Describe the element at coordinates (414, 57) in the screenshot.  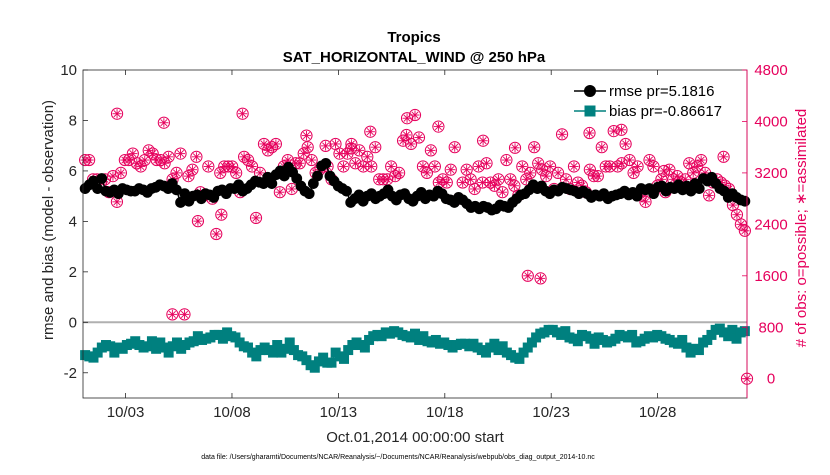
I see `chart-subtitle: SAT_HORIZONTAL_WIND @ 250 hPa` at that location.